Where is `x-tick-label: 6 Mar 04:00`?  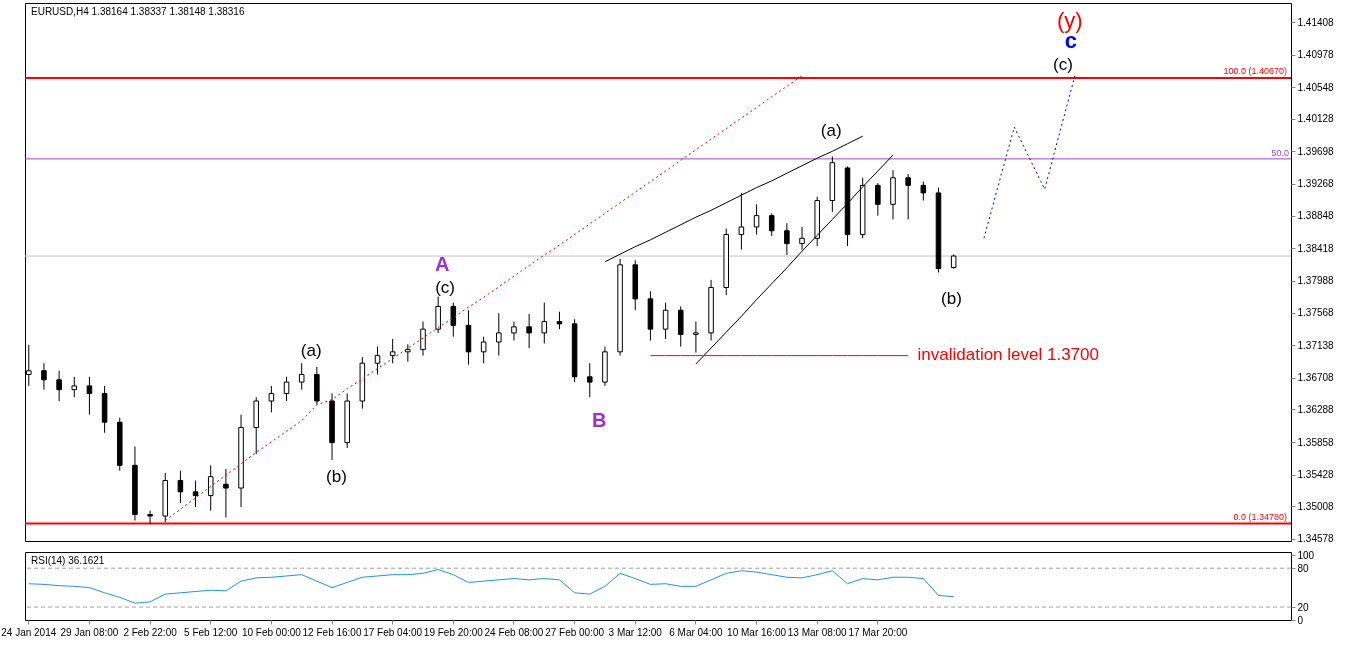 x-tick-label: 6 Mar 04:00 is located at coordinates (696, 632).